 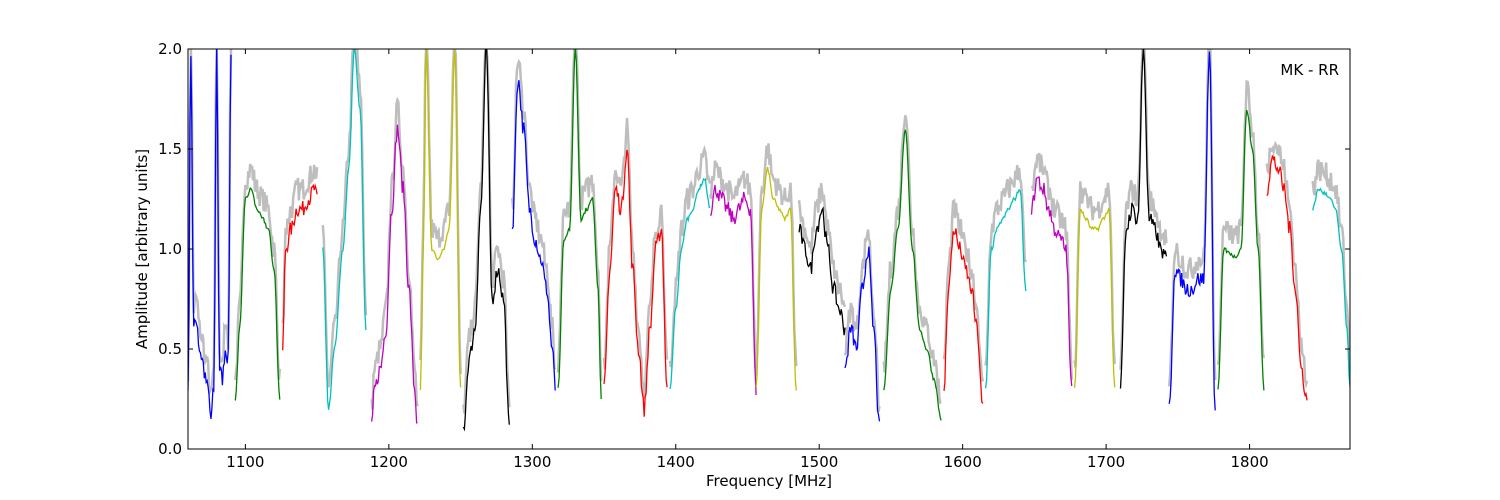 I want to click on y-tick-label: 2.0, so click(x=170, y=49).